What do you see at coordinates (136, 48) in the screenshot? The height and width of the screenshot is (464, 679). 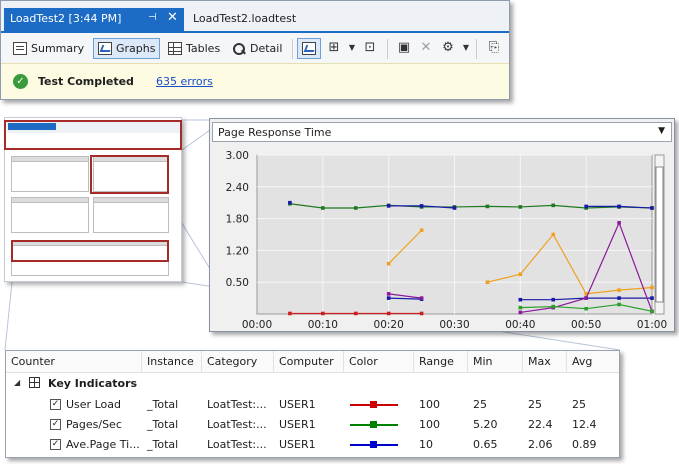 I see `graphs-label: Graphs` at bounding box center [136, 48].